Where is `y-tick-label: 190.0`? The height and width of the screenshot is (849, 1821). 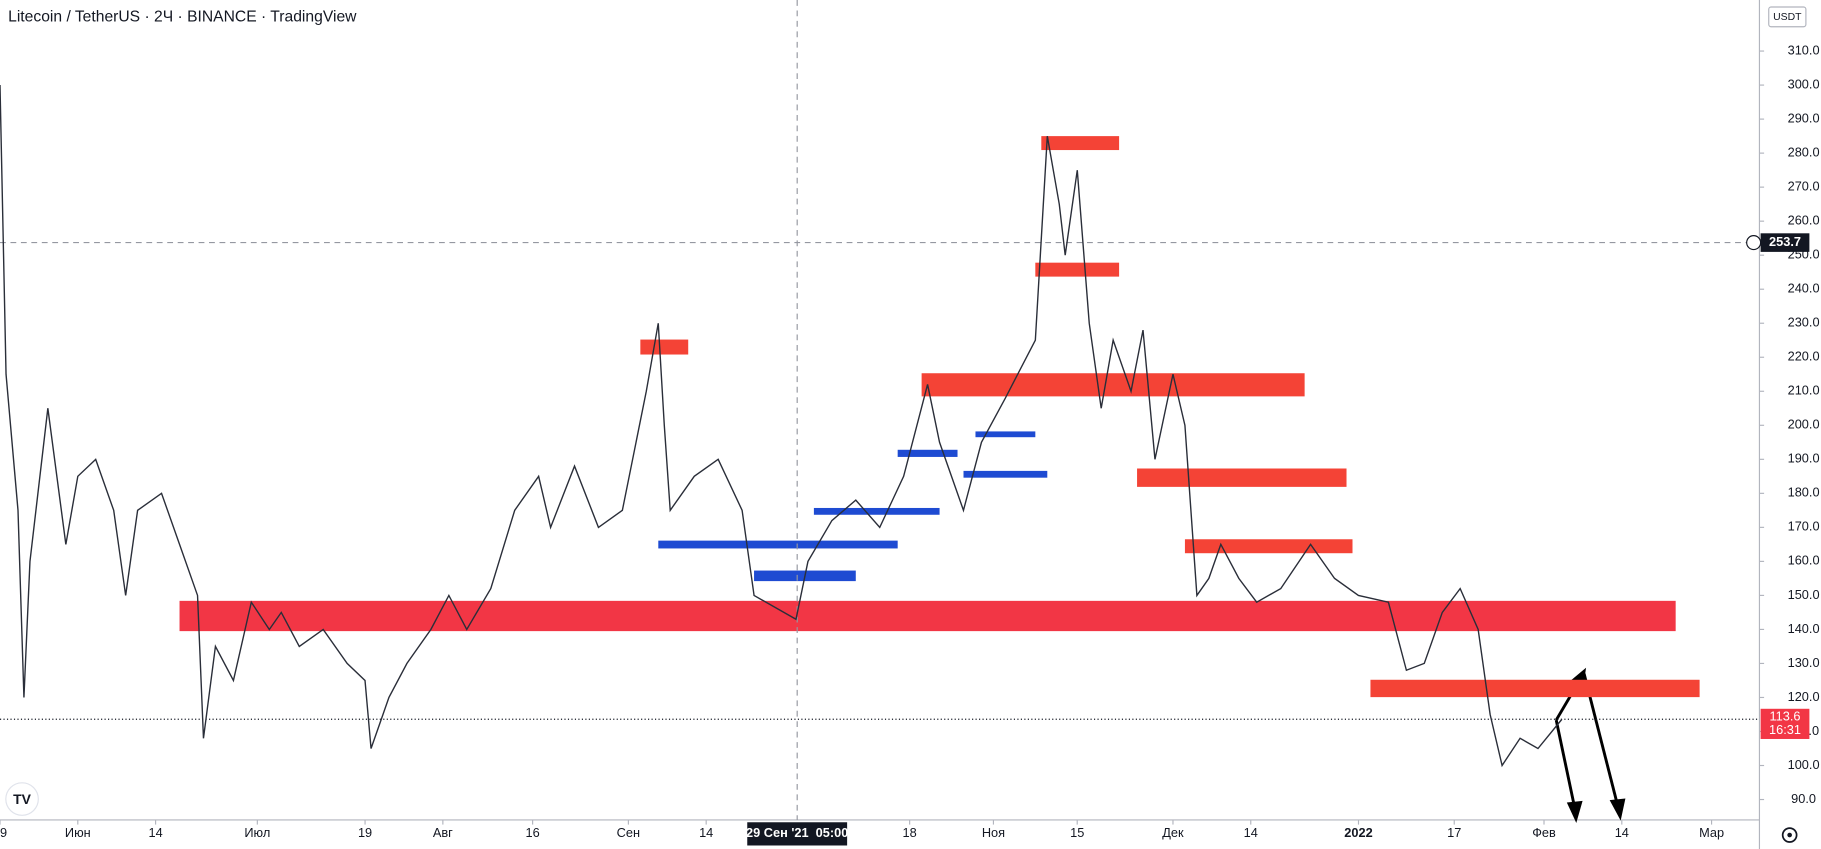 y-tick-label: 190.0 is located at coordinates (1804, 458).